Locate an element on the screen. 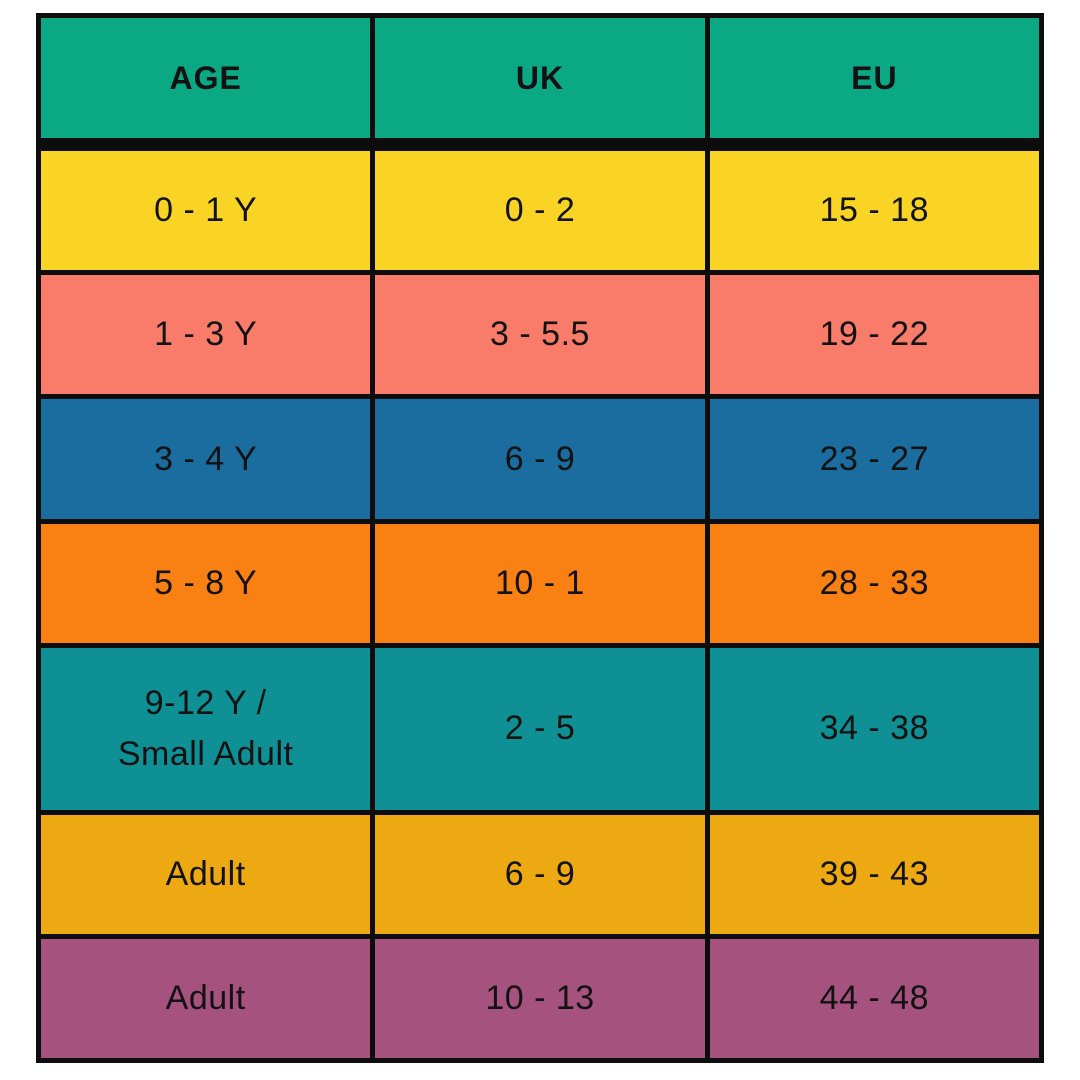 The width and height of the screenshot is (1080, 1080). cell-age: 0 - 1 Y is located at coordinates (205, 208).